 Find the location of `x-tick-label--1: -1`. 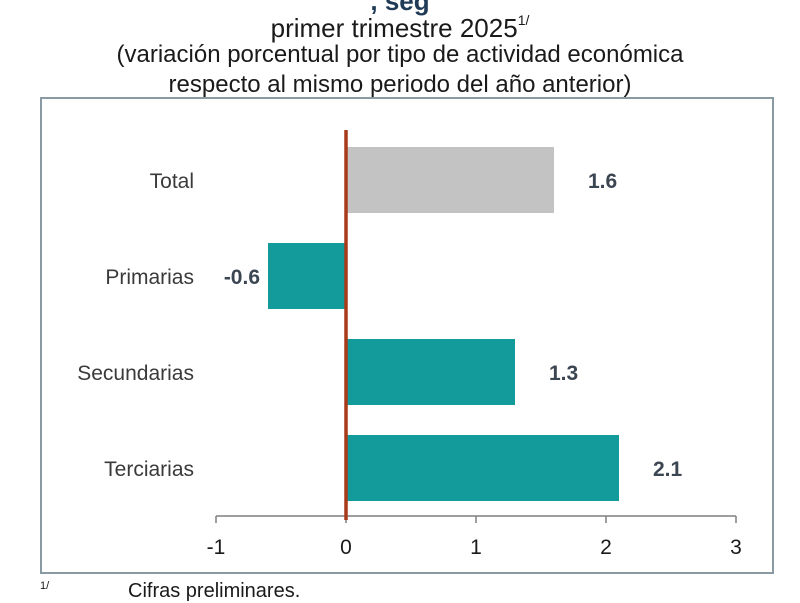

x-tick-label--1: -1 is located at coordinates (216, 547).